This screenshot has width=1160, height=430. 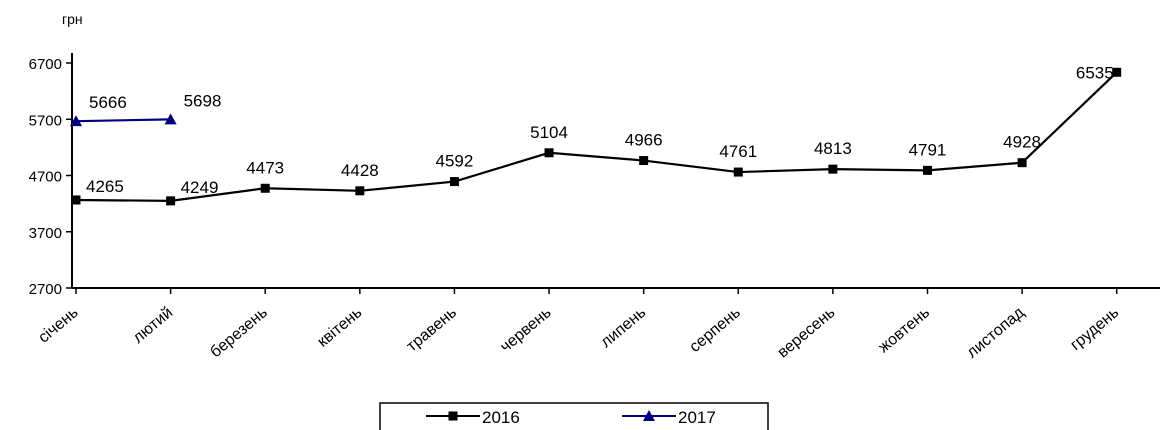 What do you see at coordinates (45, 64) in the screenshot?
I see `y-tick-label: 6700` at bounding box center [45, 64].